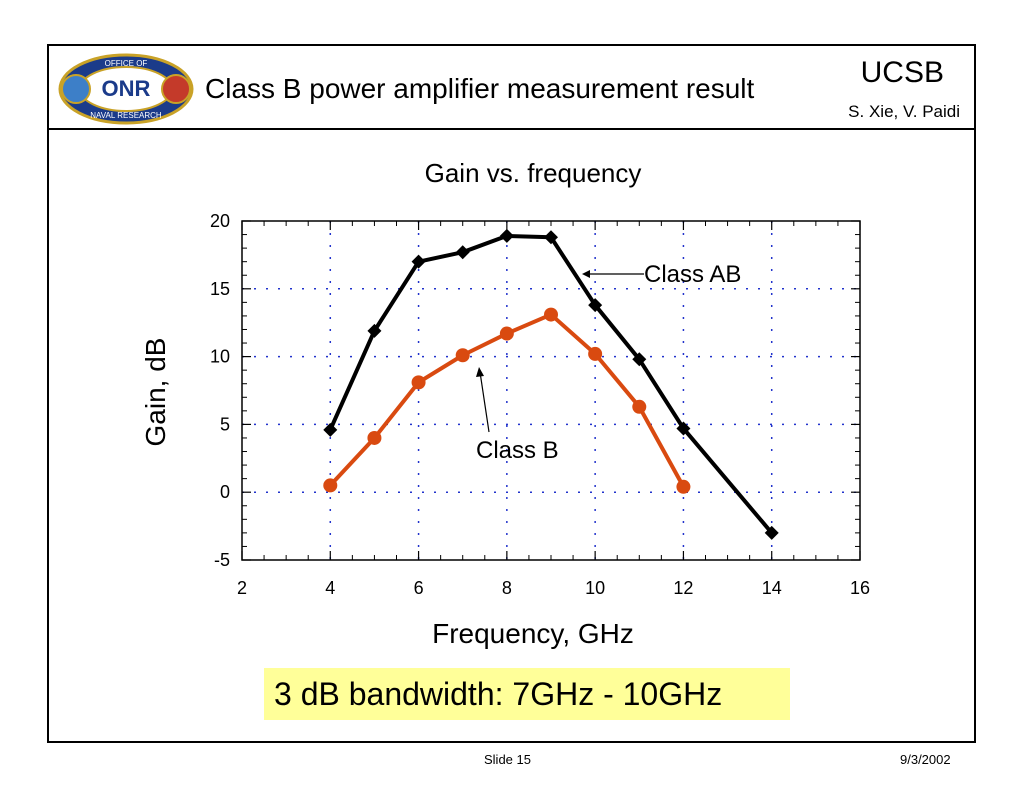 Image resolution: width=1024 pixels, height=791 pixels. Describe the element at coordinates (225, 492) in the screenshot. I see `y-tick-label: 0` at that location.